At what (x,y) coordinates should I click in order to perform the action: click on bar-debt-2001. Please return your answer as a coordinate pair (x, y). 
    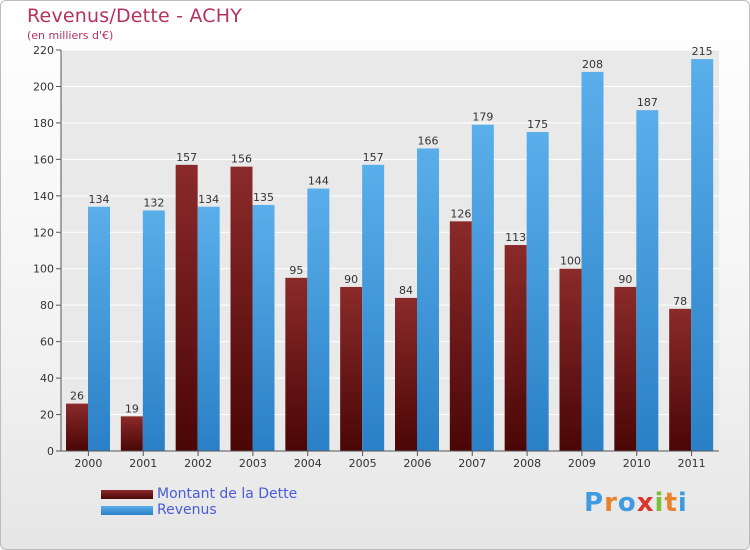
    Looking at the image, I should click on (131, 433).